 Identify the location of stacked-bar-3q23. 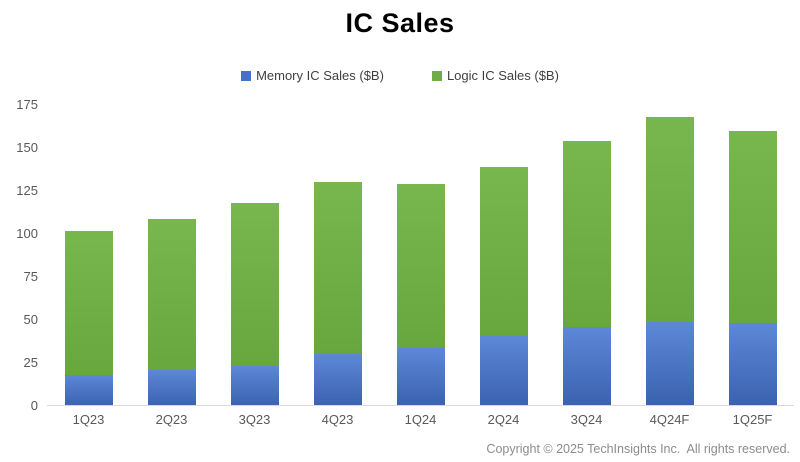
(254, 304).